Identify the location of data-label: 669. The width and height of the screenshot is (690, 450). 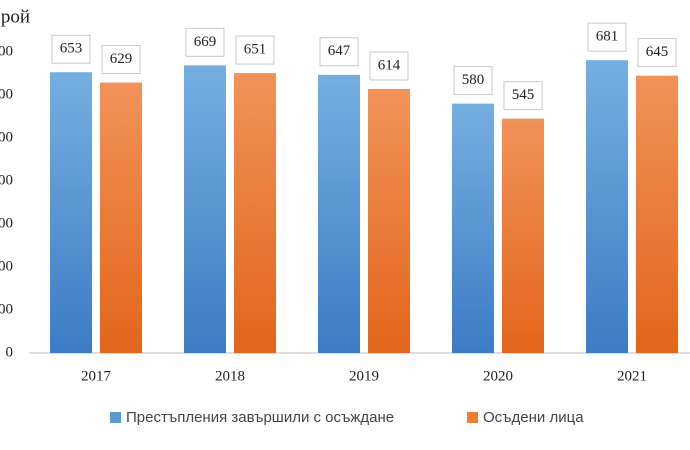
(205, 42).